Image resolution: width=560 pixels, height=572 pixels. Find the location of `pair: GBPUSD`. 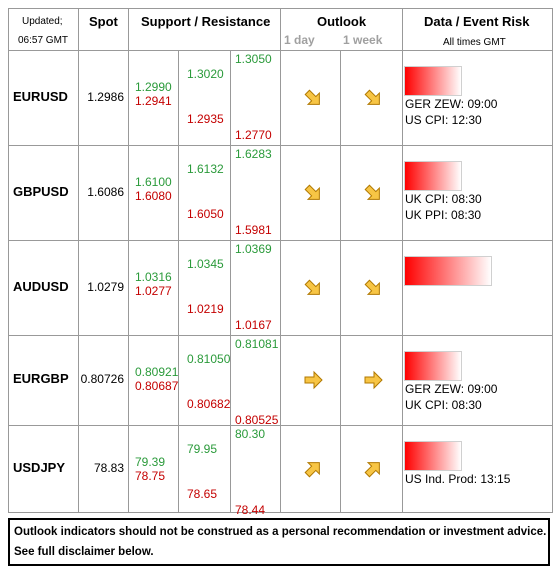

pair: GBPUSD is located at coordinates (41, 191).